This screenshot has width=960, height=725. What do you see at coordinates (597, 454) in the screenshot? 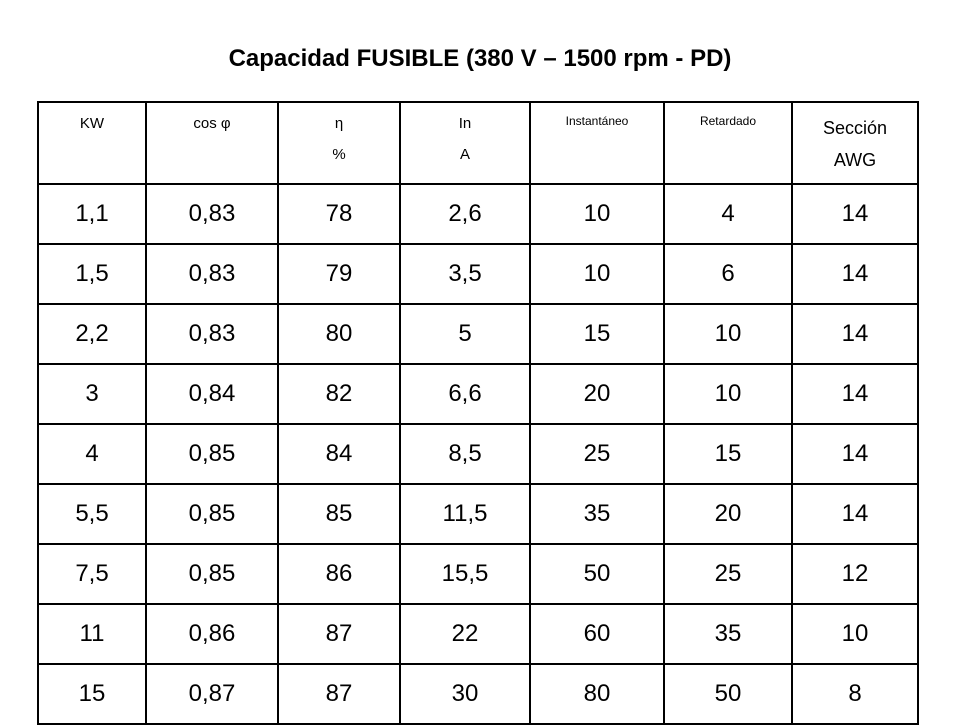
I see `cell-instantaneo: 25` at bounding box center [597, 454].